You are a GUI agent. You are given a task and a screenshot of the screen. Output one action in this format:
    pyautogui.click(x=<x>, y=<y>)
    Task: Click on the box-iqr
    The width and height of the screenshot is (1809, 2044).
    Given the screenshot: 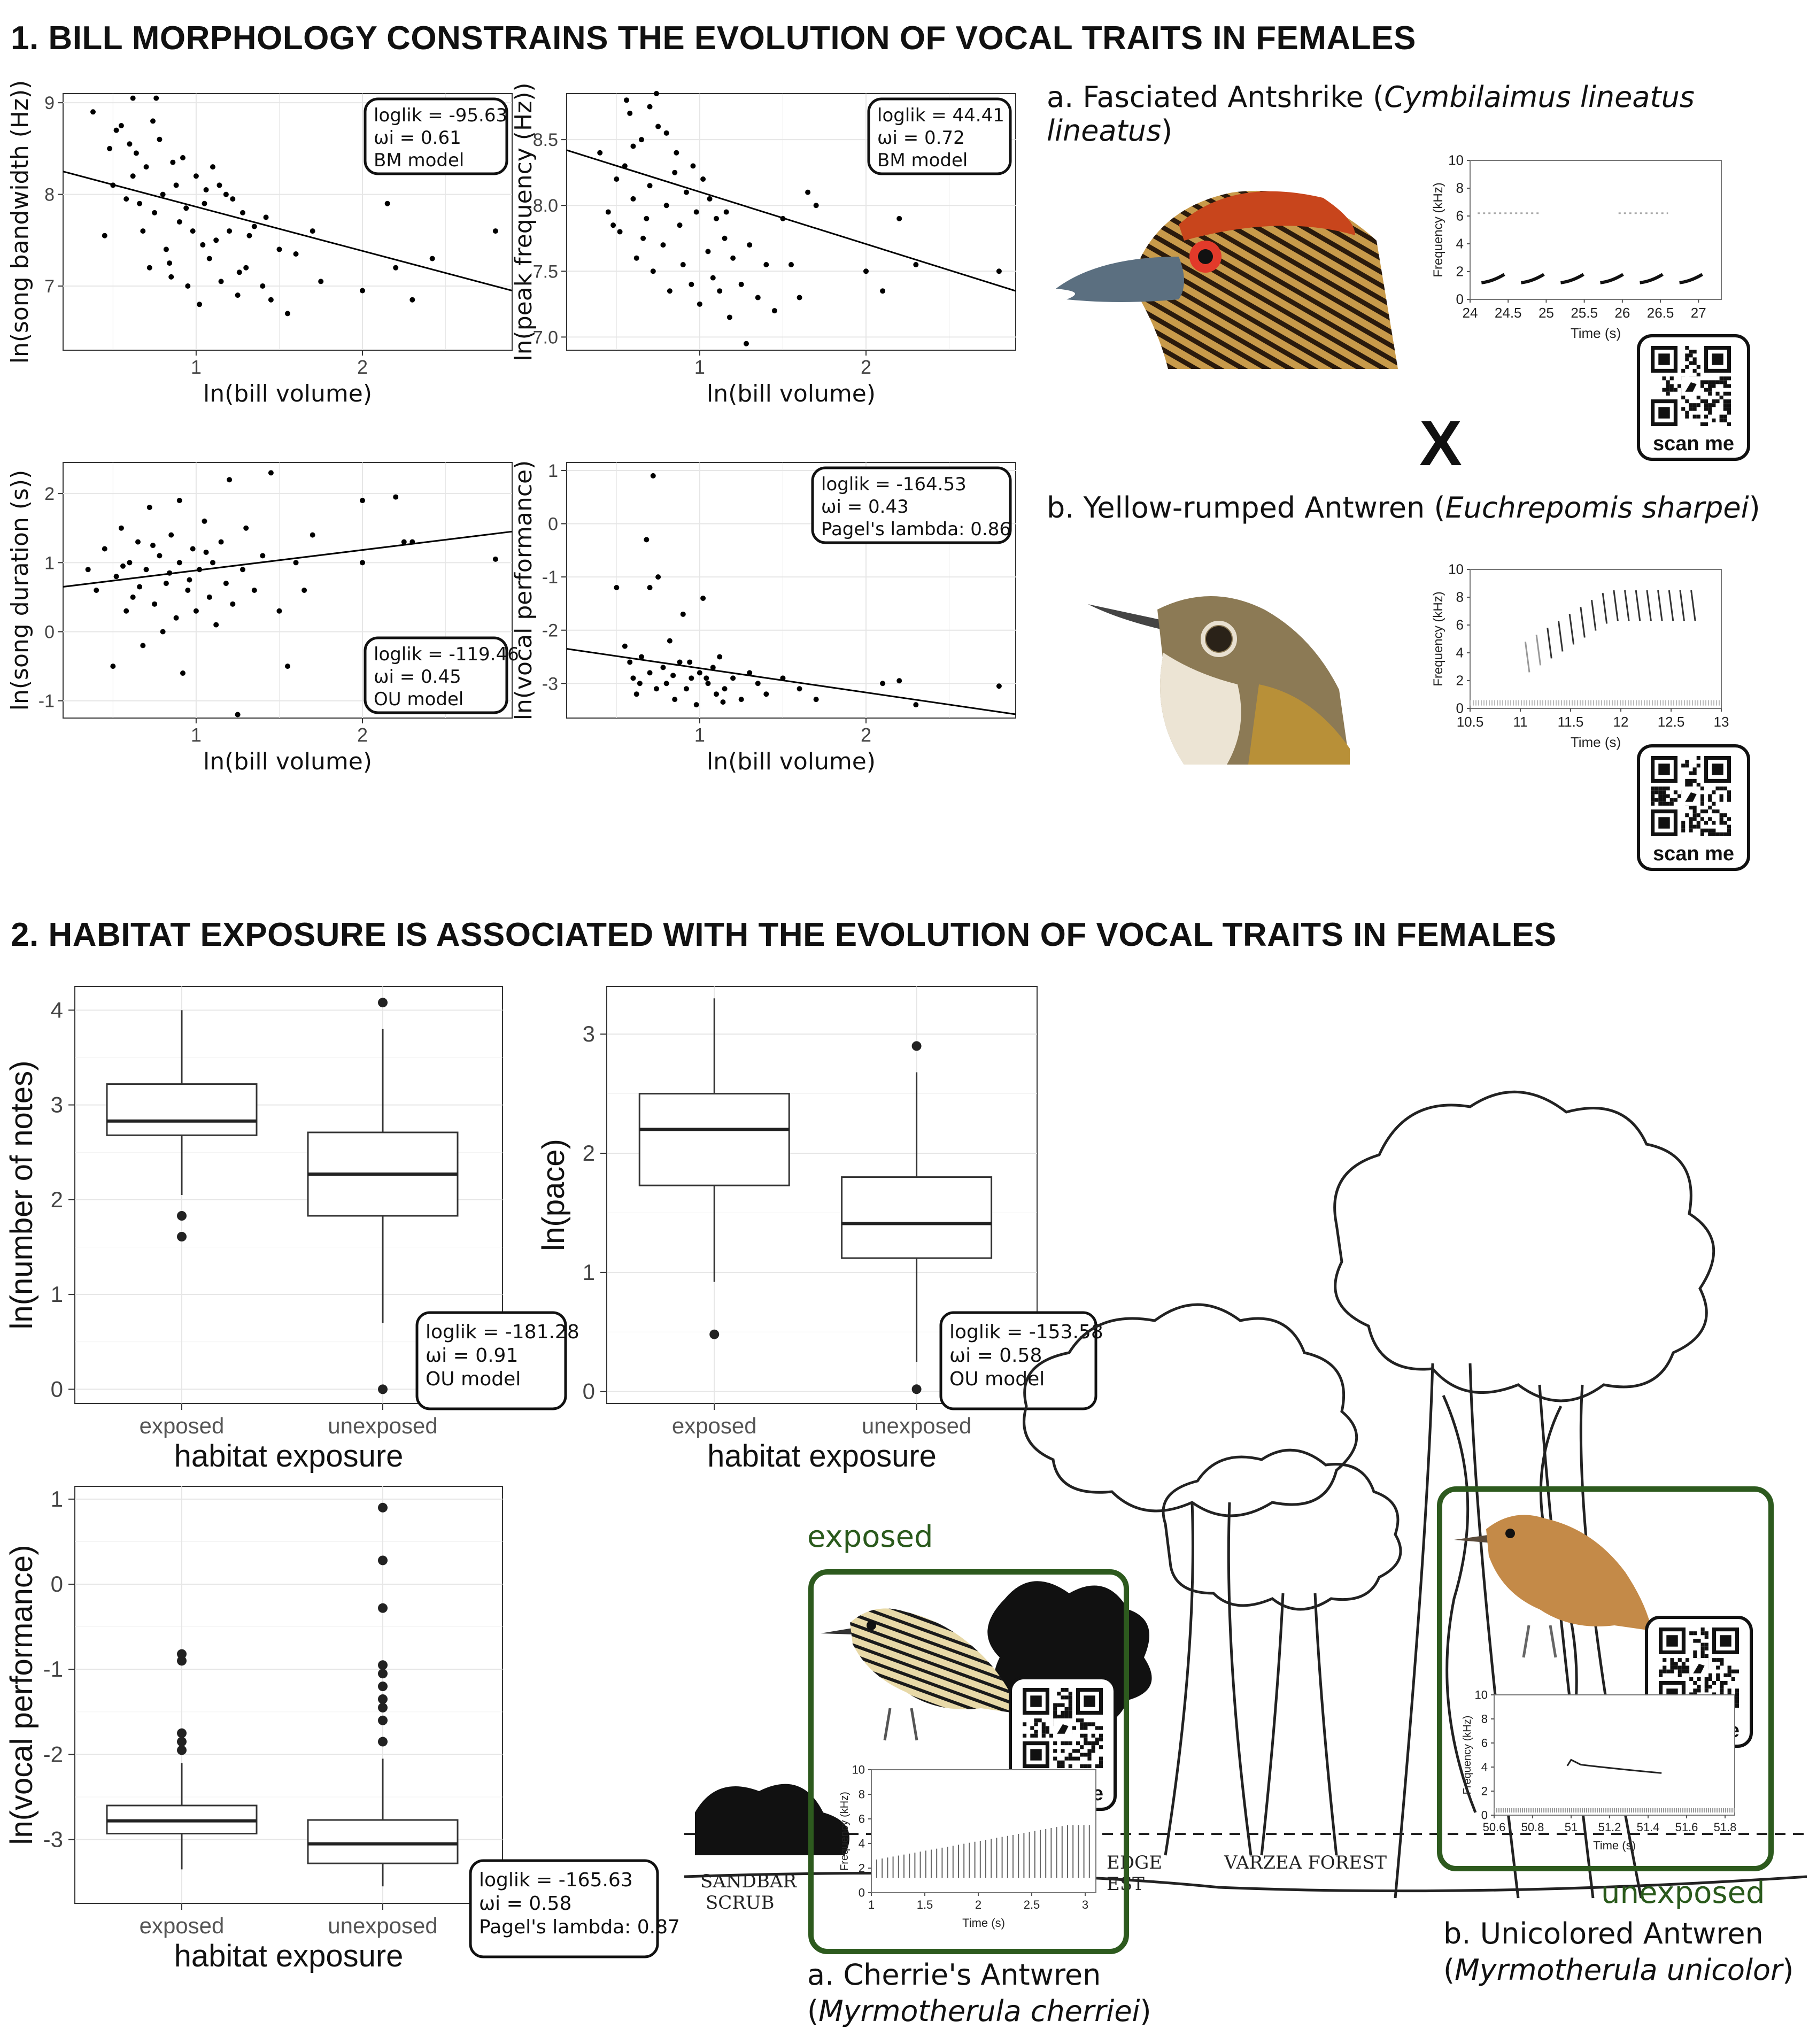 What is the action you would take?
    pyautogui.click(x=182, y=1109)
    